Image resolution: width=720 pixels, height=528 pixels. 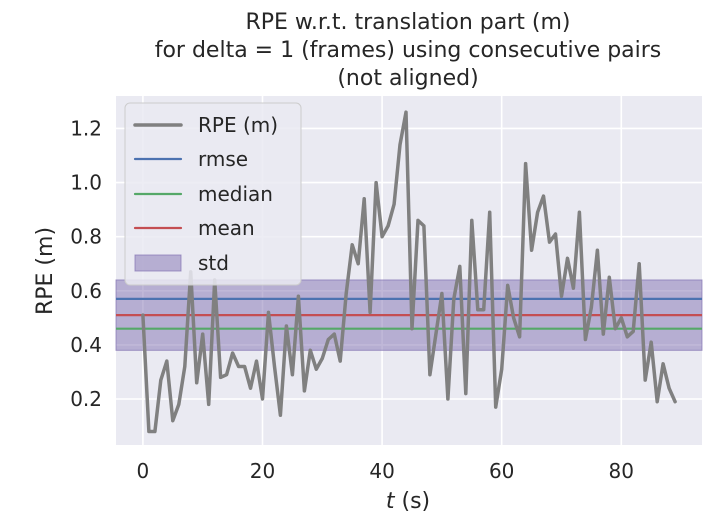 What do you see at coordinates (621, 471) in the screenshot?
I see `x-tick-label: 80` at bounding box center [621, 471].